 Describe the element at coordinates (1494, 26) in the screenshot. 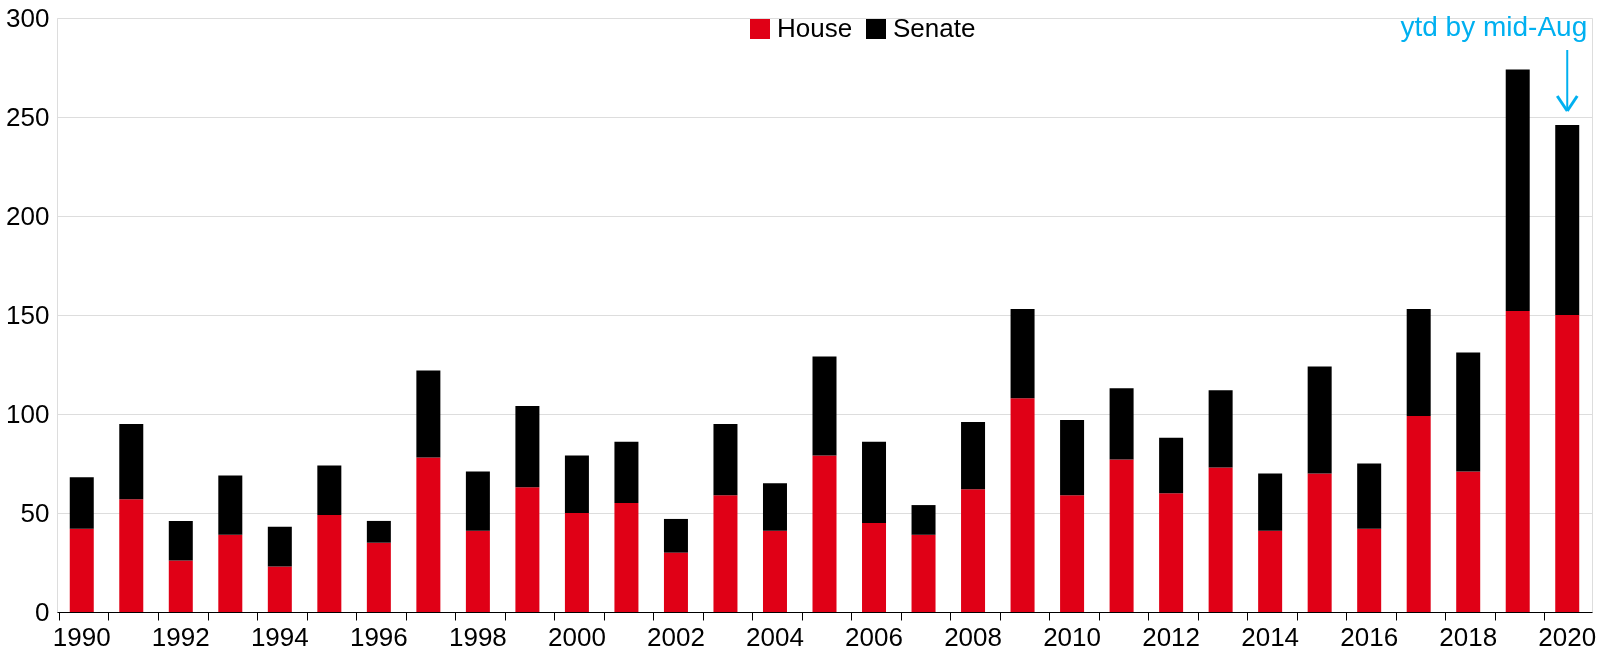

I see `annotation: ytd by mid-Aug` at that location.